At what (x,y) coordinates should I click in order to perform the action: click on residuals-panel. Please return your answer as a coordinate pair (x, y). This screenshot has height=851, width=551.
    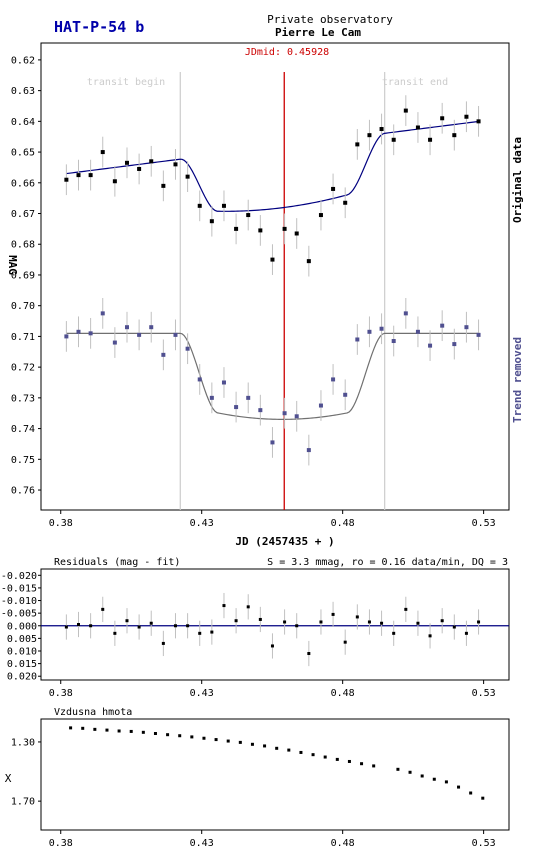
    Looking at the image, I should click on (274, 626).